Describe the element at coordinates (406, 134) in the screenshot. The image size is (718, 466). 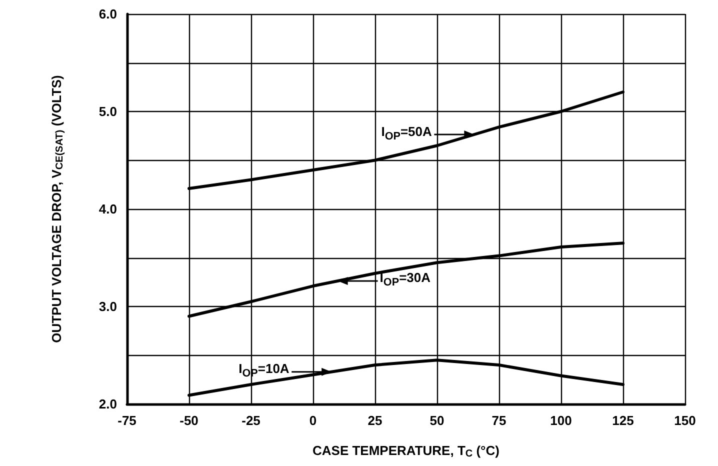
I see `legend-label: I$_{OP}$=50A` at that location.